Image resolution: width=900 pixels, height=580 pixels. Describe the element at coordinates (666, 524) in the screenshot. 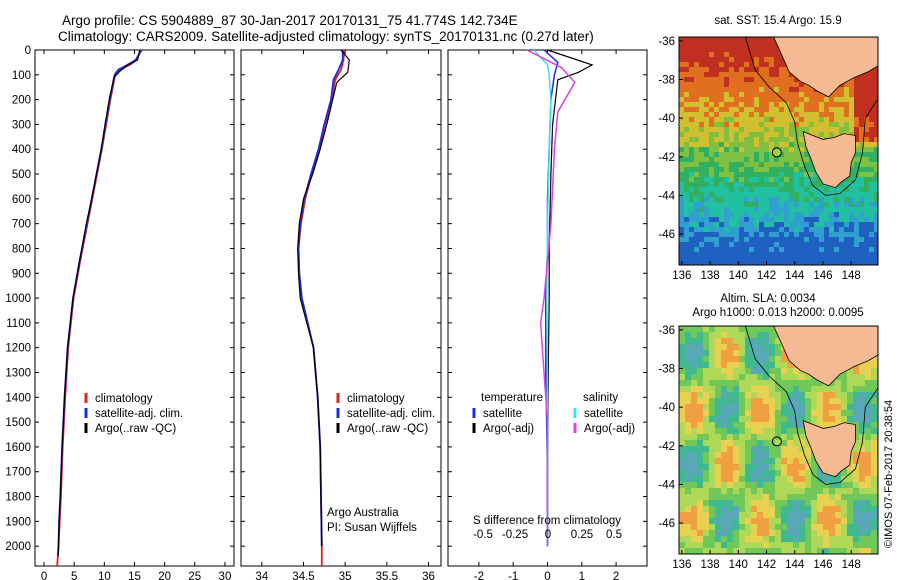

I see `y-tick-label: -46` at that location.